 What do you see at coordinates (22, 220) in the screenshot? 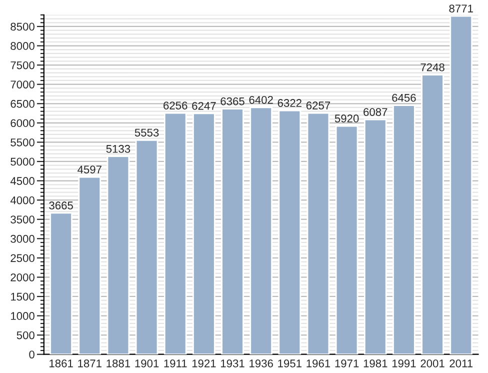
I see `y-tick-label: 3500` at bounding box center [22, 220].